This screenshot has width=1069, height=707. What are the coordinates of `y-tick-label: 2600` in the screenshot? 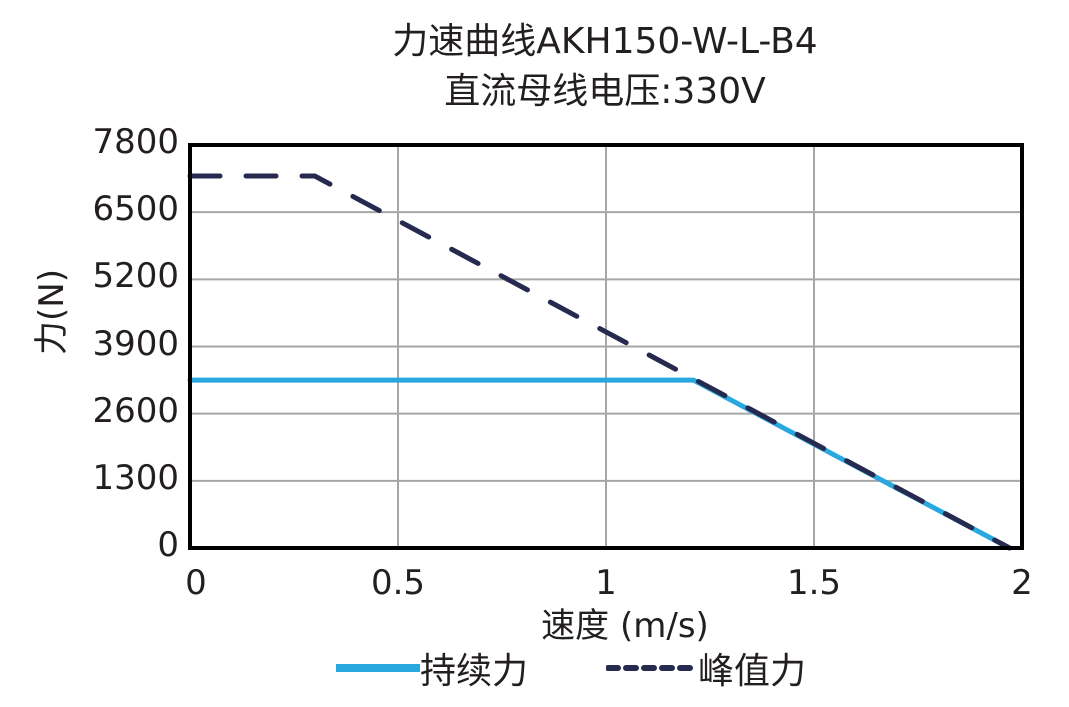 It's located at (135, 410).